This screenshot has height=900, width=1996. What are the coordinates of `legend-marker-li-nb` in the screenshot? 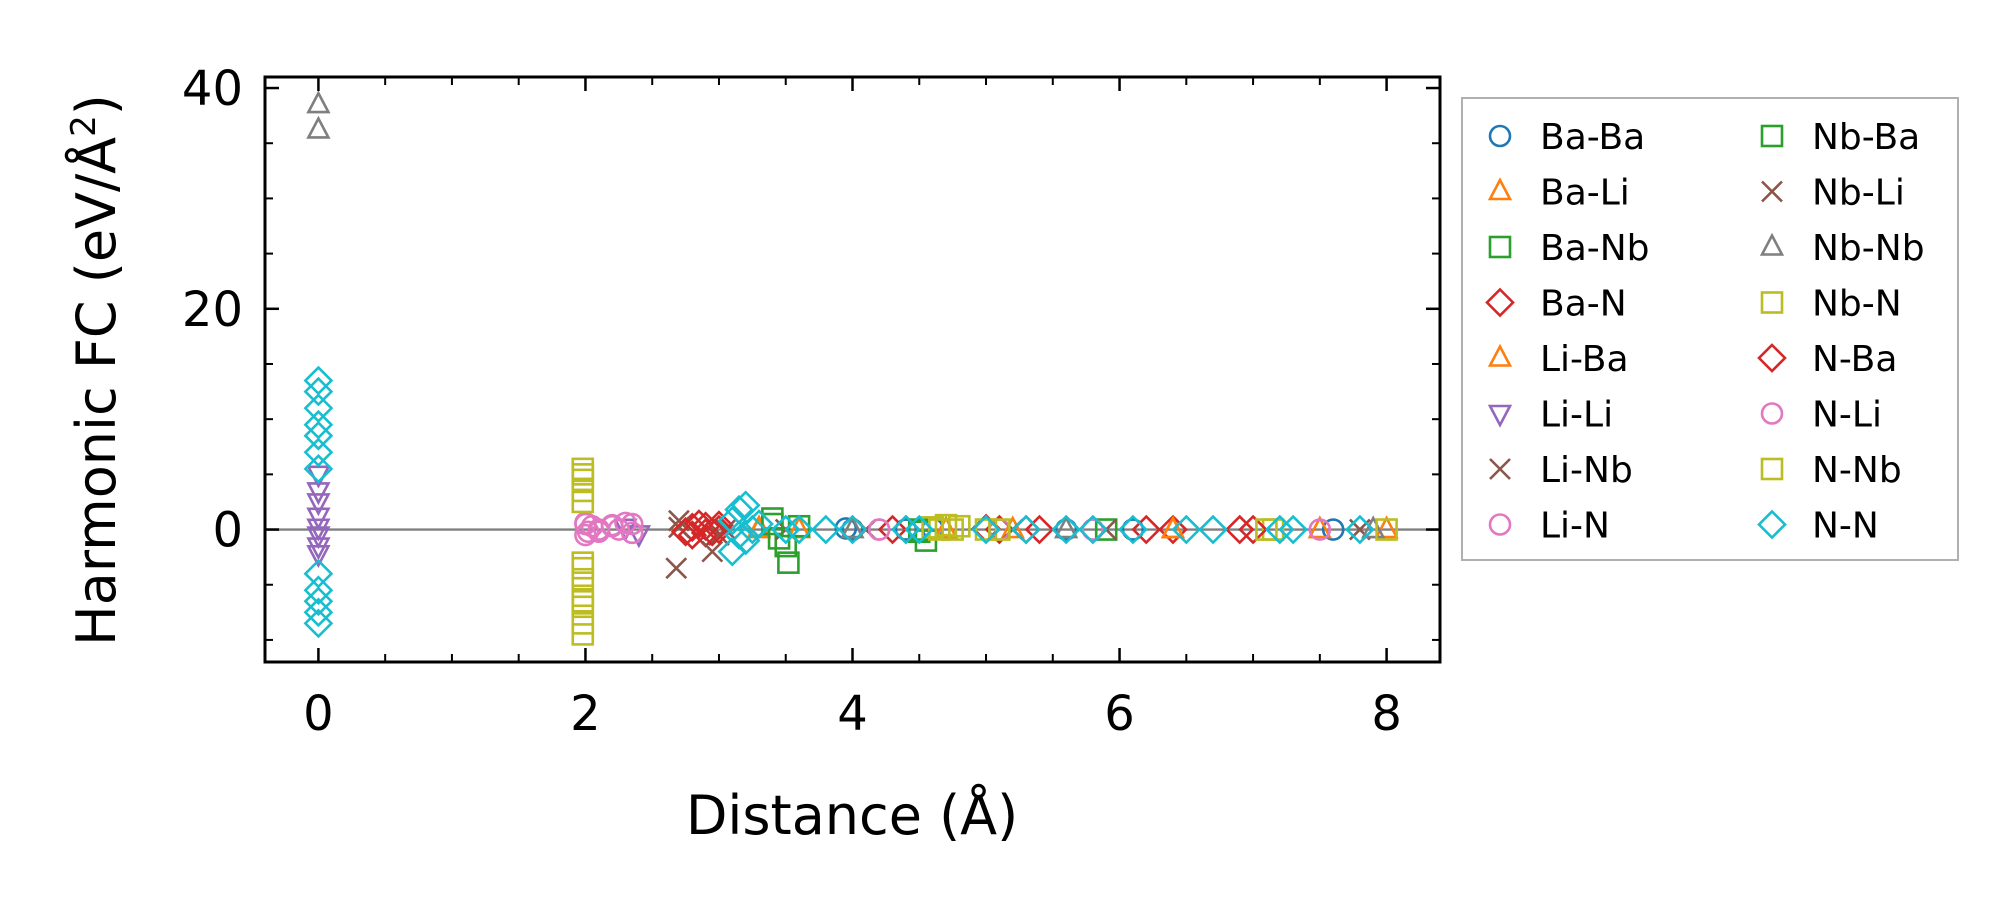 It's located at (1500, 469).